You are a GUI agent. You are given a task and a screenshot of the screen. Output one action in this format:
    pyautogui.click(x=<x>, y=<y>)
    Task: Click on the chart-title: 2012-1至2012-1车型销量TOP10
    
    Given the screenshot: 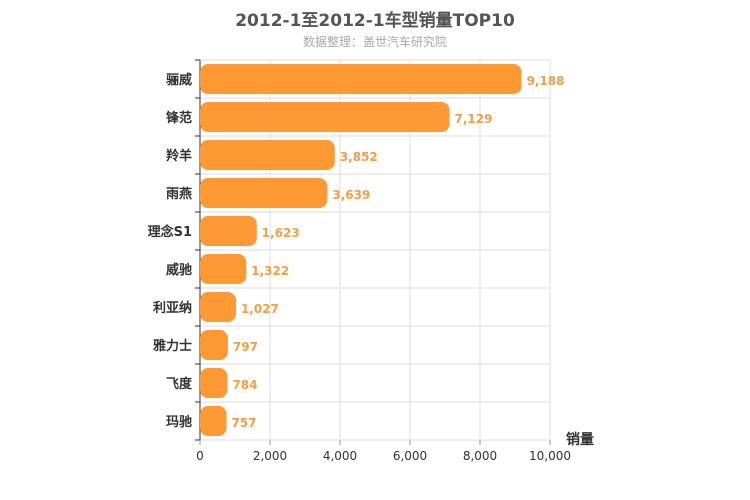 What is the action you would take?
    pyautogui.click(x=375, y=21)
    